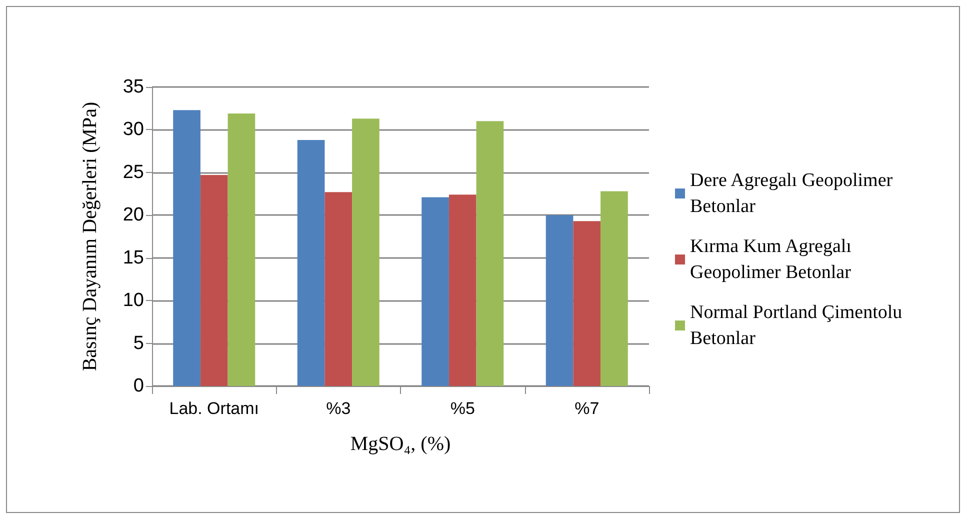 The height and width of the screenshot is (521, 968). What do you see at coordinates (133, 129) in the screenshot?
I see `y-tick-label: 30` at bounding box center [133, 129].